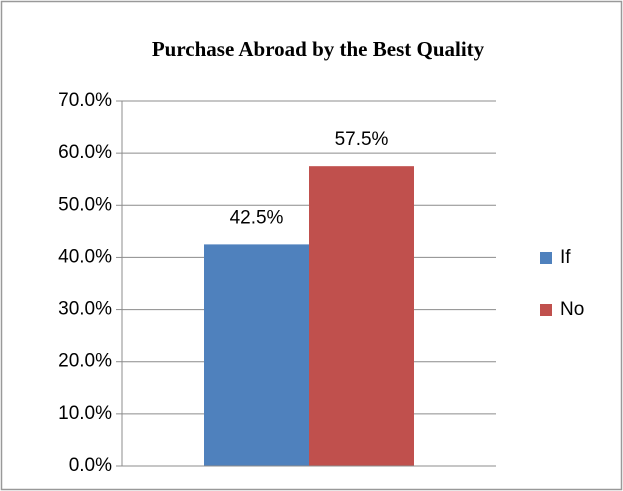 The image size is (623, 491). I want to click on y-tick-label: 10.0%, so click(85, 413).